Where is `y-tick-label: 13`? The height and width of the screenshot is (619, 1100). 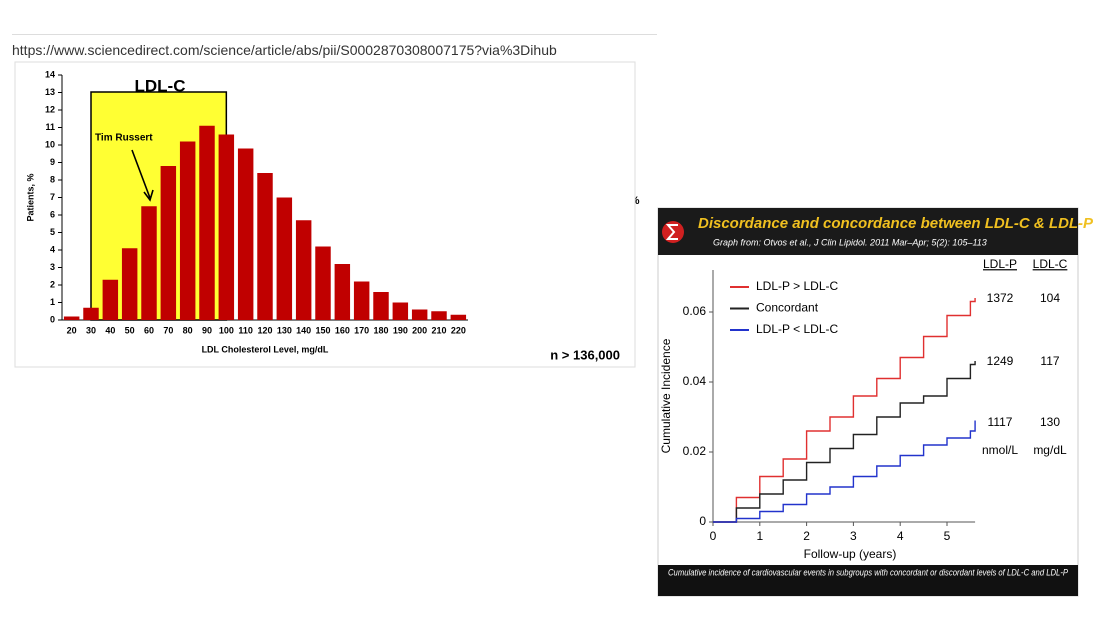
y-tick-label: 13 is located at coordinates (50, 92).